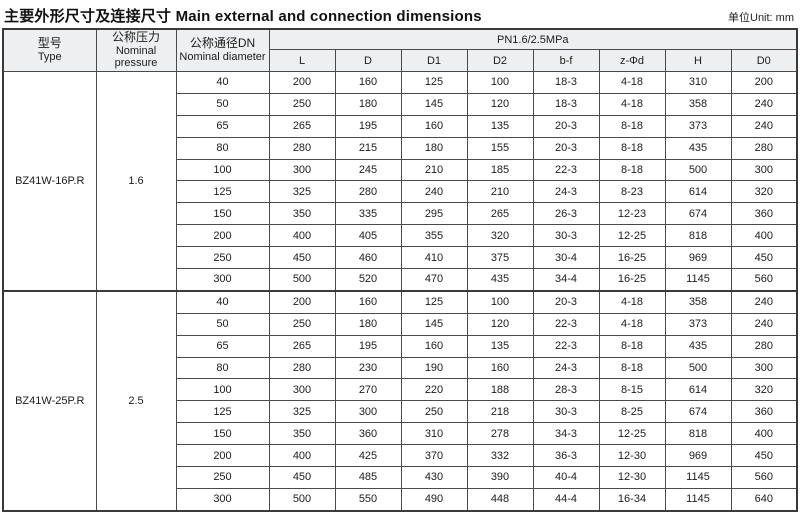  Describe the element at coordinates (566, 301) in the screenshot. I see `value-cell: 20-3` at that location.